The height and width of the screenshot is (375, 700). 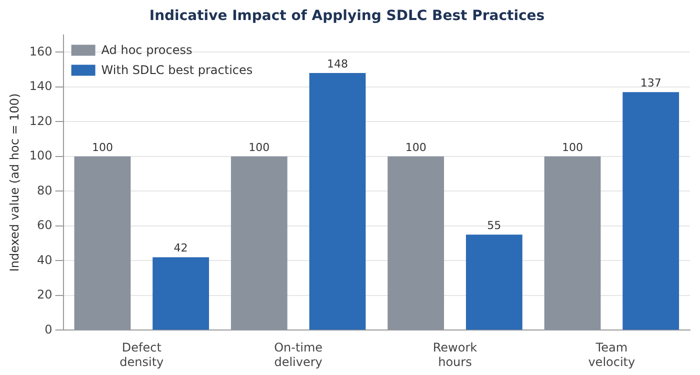 I want to click on y-axis-title: Indexed value (ad hoc = 100), so click(x=14, y=182).